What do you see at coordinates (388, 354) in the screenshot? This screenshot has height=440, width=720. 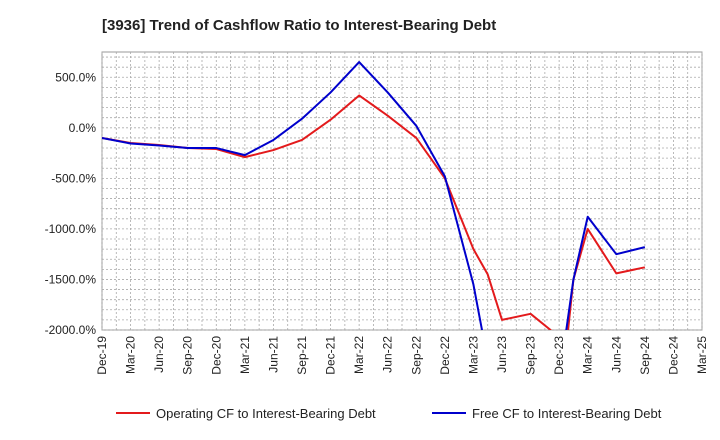 I see `x-tick-label: Jun-22` at bounding box center [388, 354].